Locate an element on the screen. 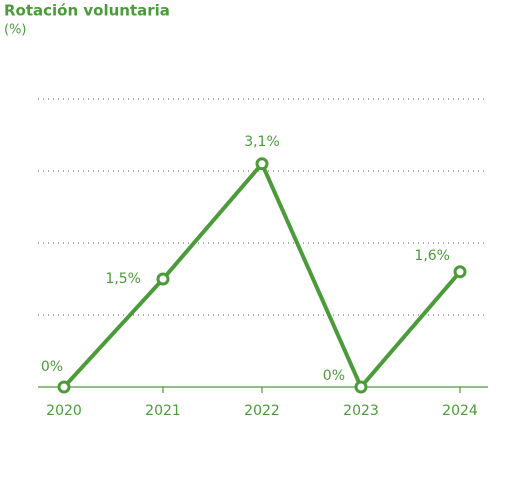  value-label: 1,5% is located at coordinates (123, 279).